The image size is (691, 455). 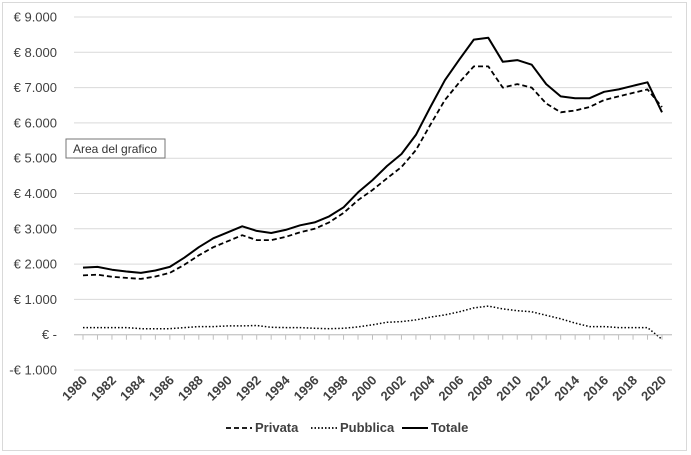 What do you see at coordinates (35, 158) in the screenshot?
I see `y-tick-label: € 5.000` at bounding box center [35, 158].